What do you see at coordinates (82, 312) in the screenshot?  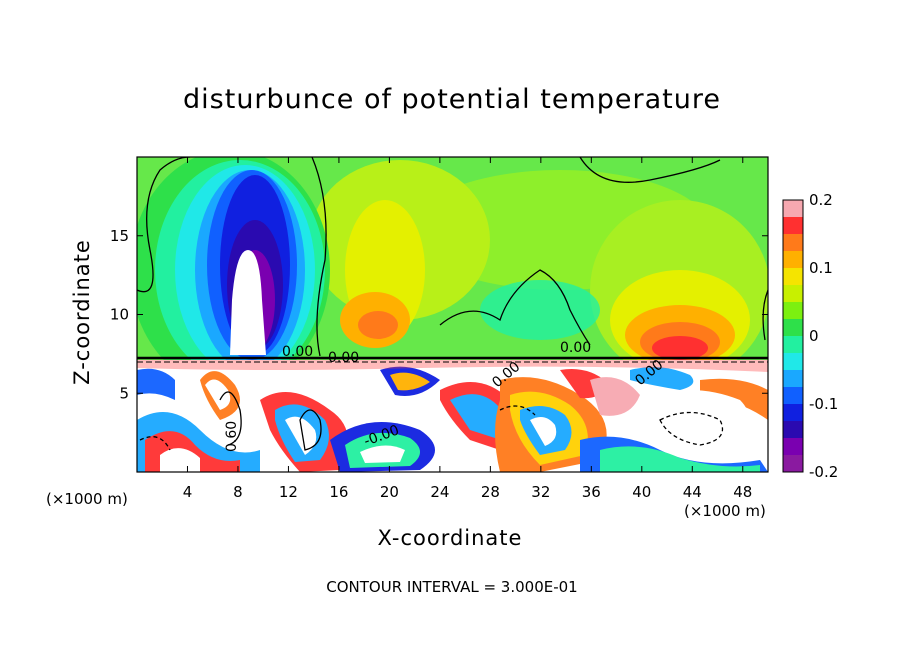 I see `y-axis-label: Z-coordinate` at bounding box center [82, 312].